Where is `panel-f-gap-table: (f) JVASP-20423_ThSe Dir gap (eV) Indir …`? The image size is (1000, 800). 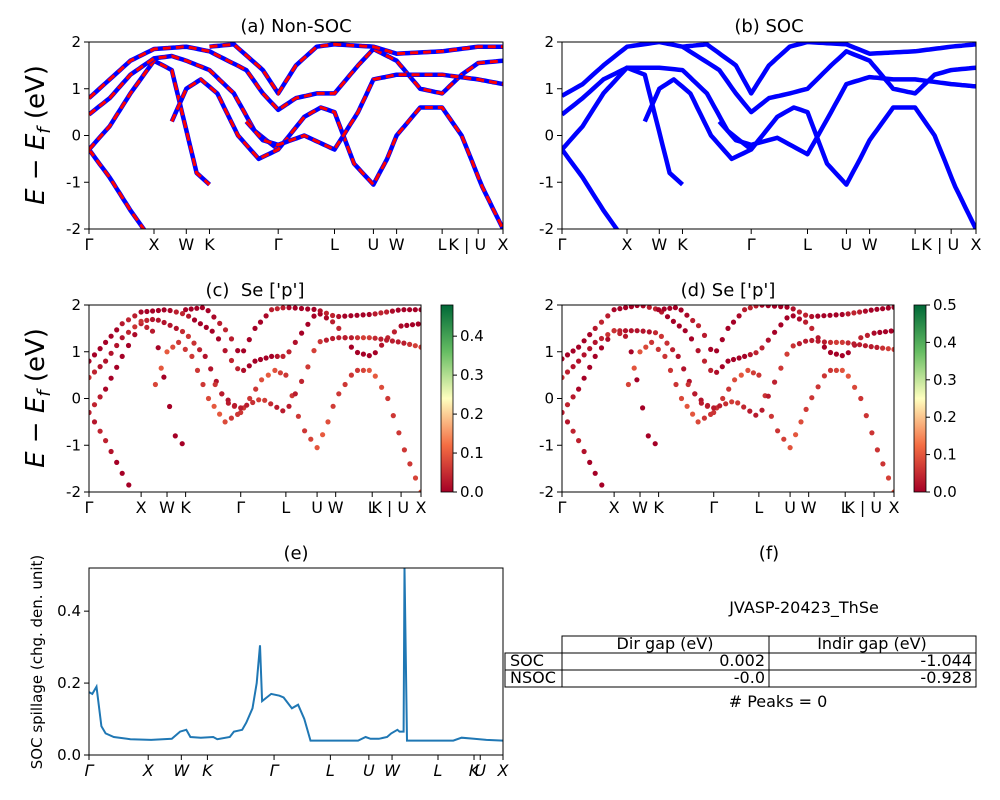
panel-f-gap-table: (f) JVASP-20423_ThSe Dir gap (eV) Indir … is located at coordinates (740, 627).